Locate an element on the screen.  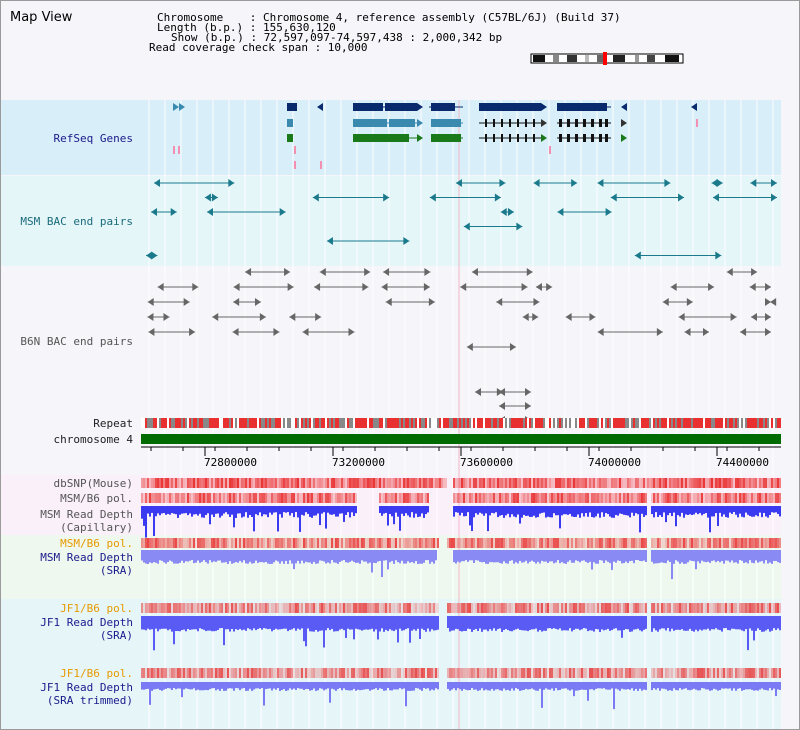
refseq-genes-label: RefSeq Genes is located at coordinates (93, 138).